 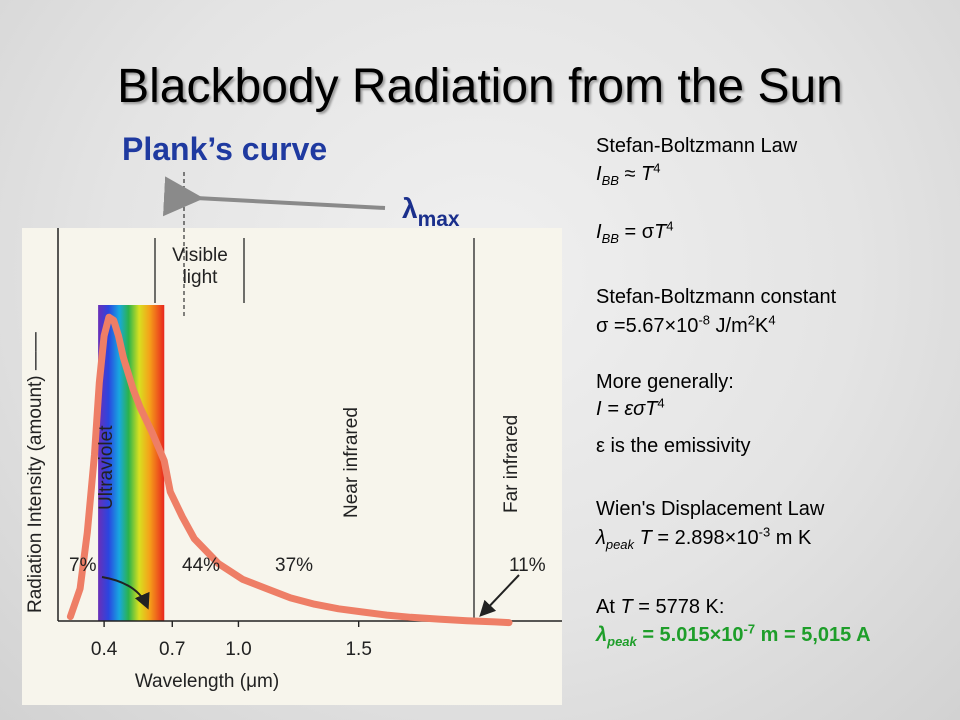 I want to click on y-axis-label: Radiation Intensity (amount) ——, so click(x=35, y=472).